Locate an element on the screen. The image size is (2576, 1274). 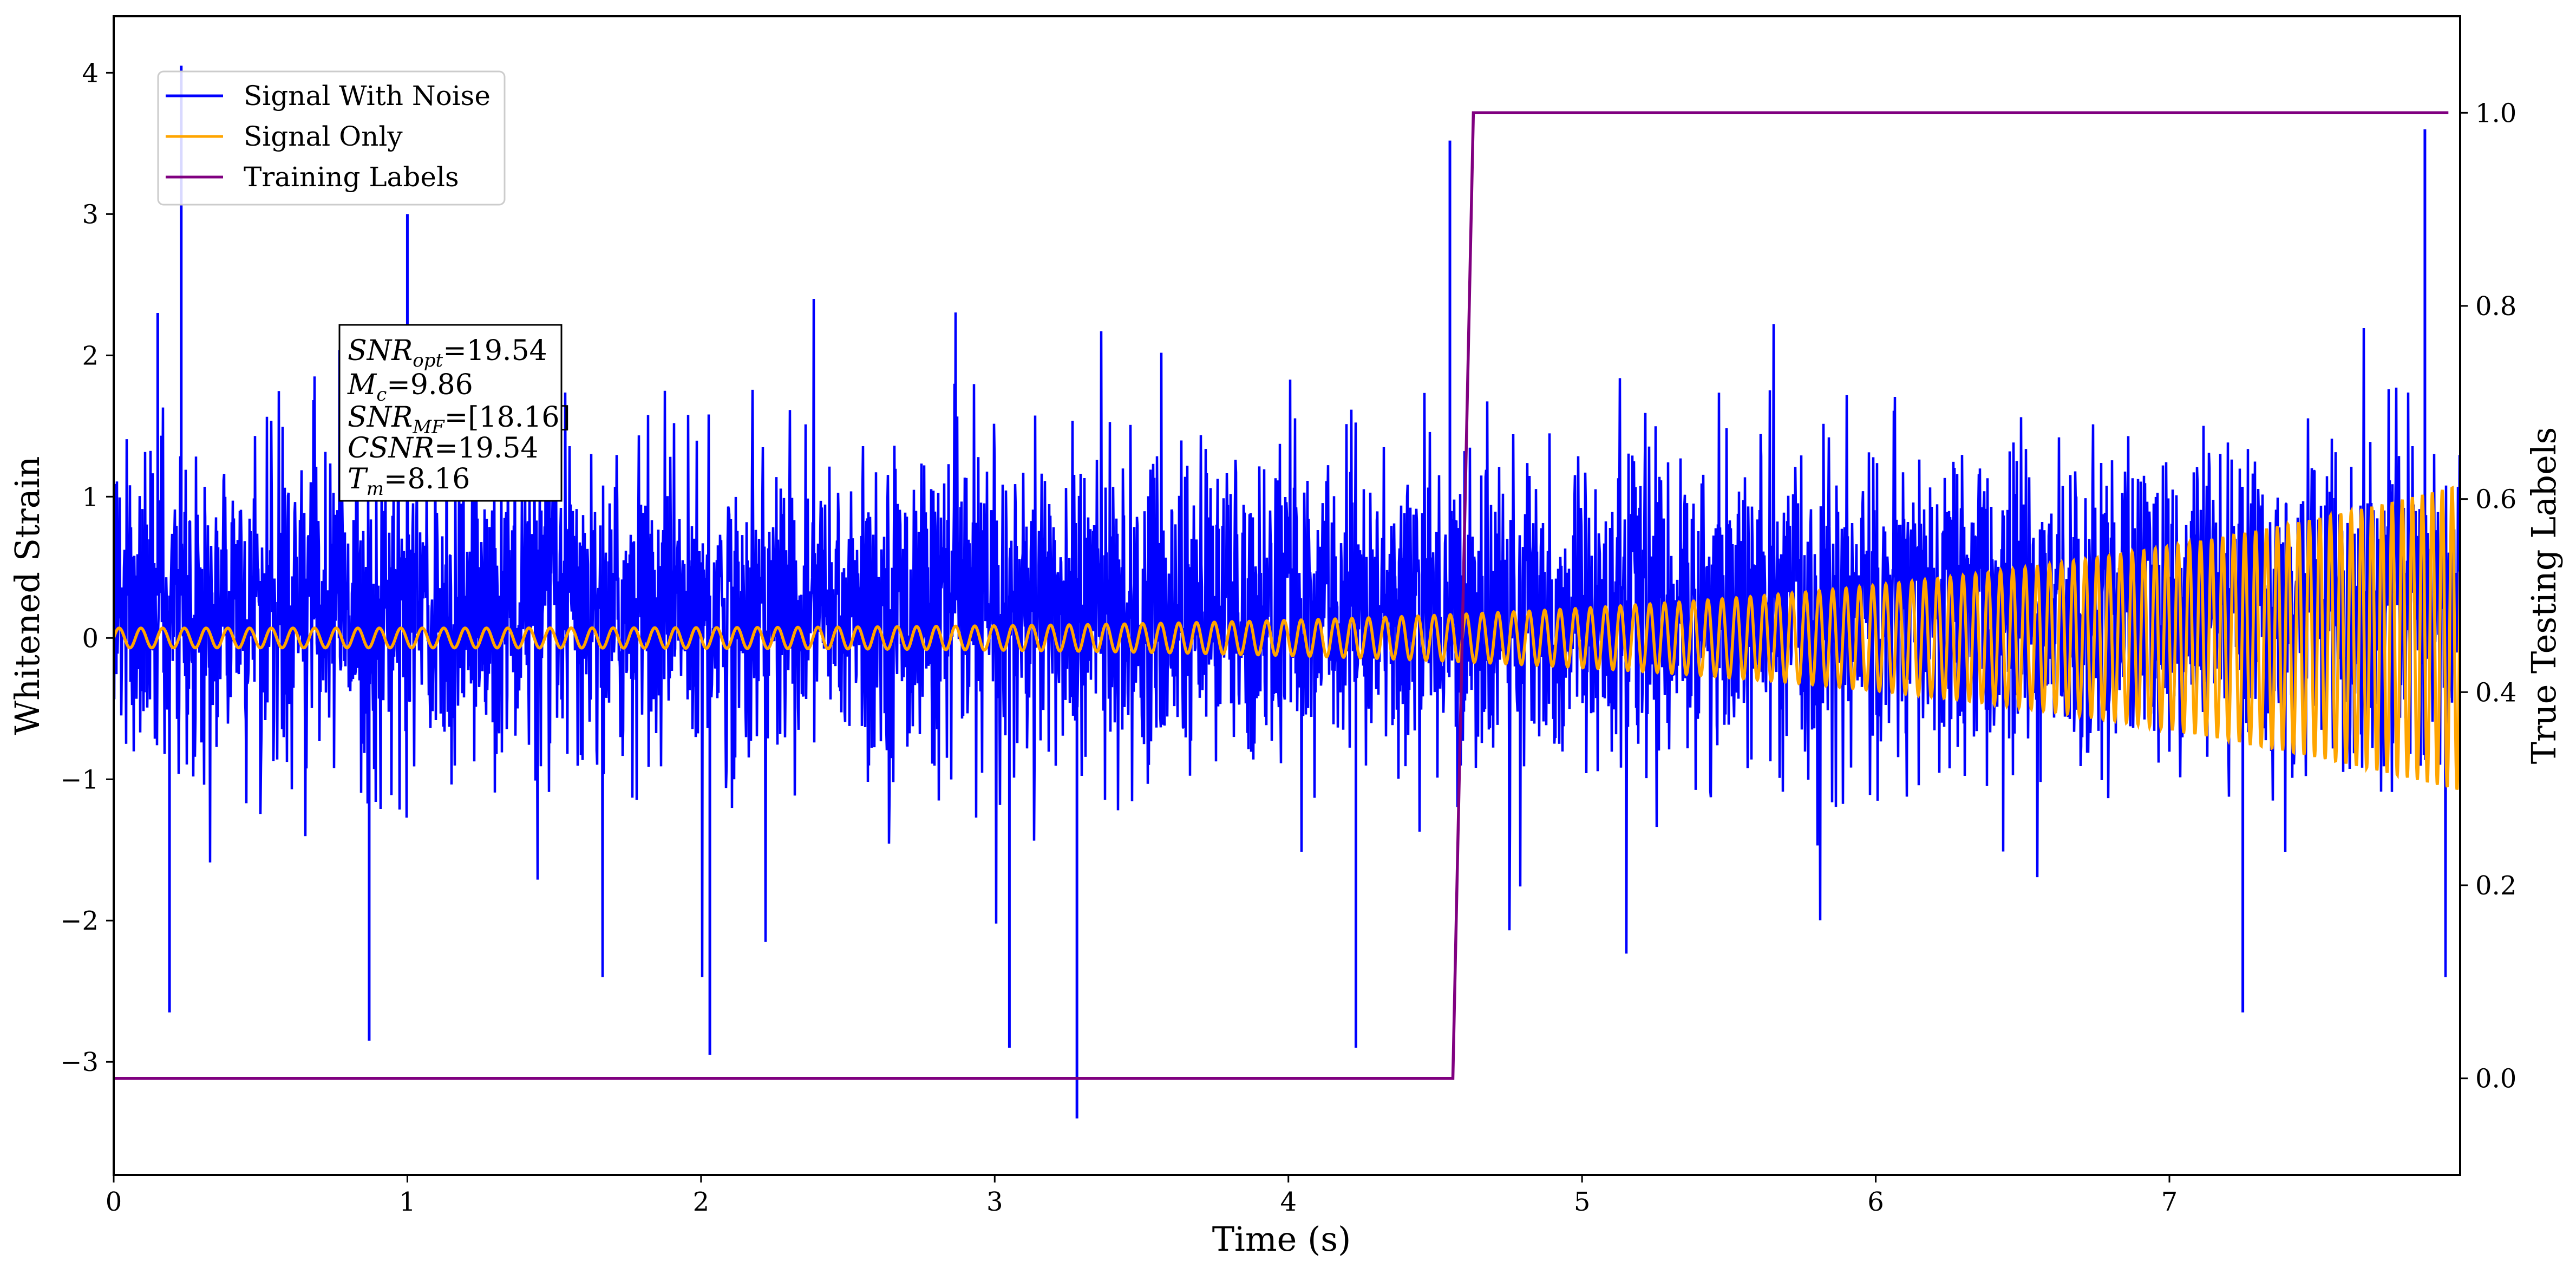
y-axis-left-label: Whitened Strain is located at coordinates (28, 595).